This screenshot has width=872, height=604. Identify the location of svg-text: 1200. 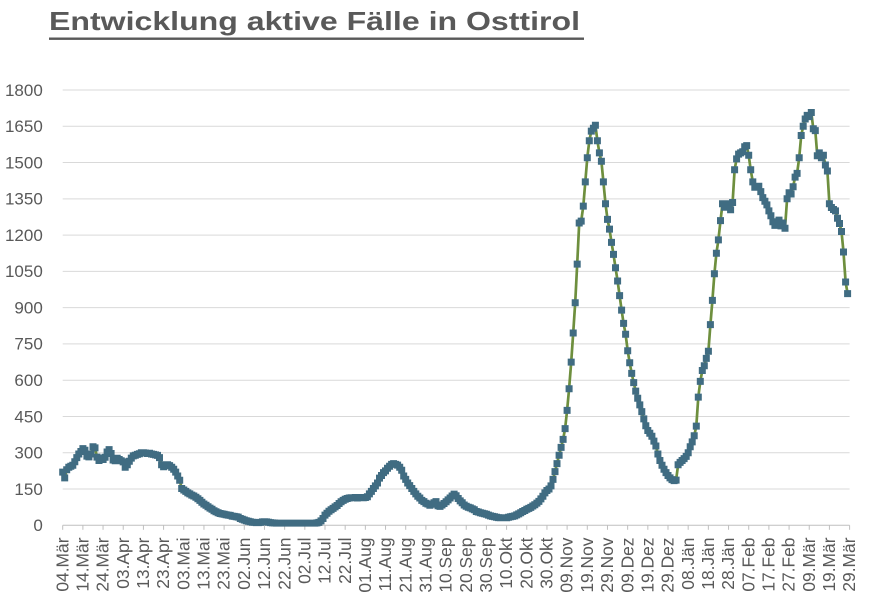
(24, 235).